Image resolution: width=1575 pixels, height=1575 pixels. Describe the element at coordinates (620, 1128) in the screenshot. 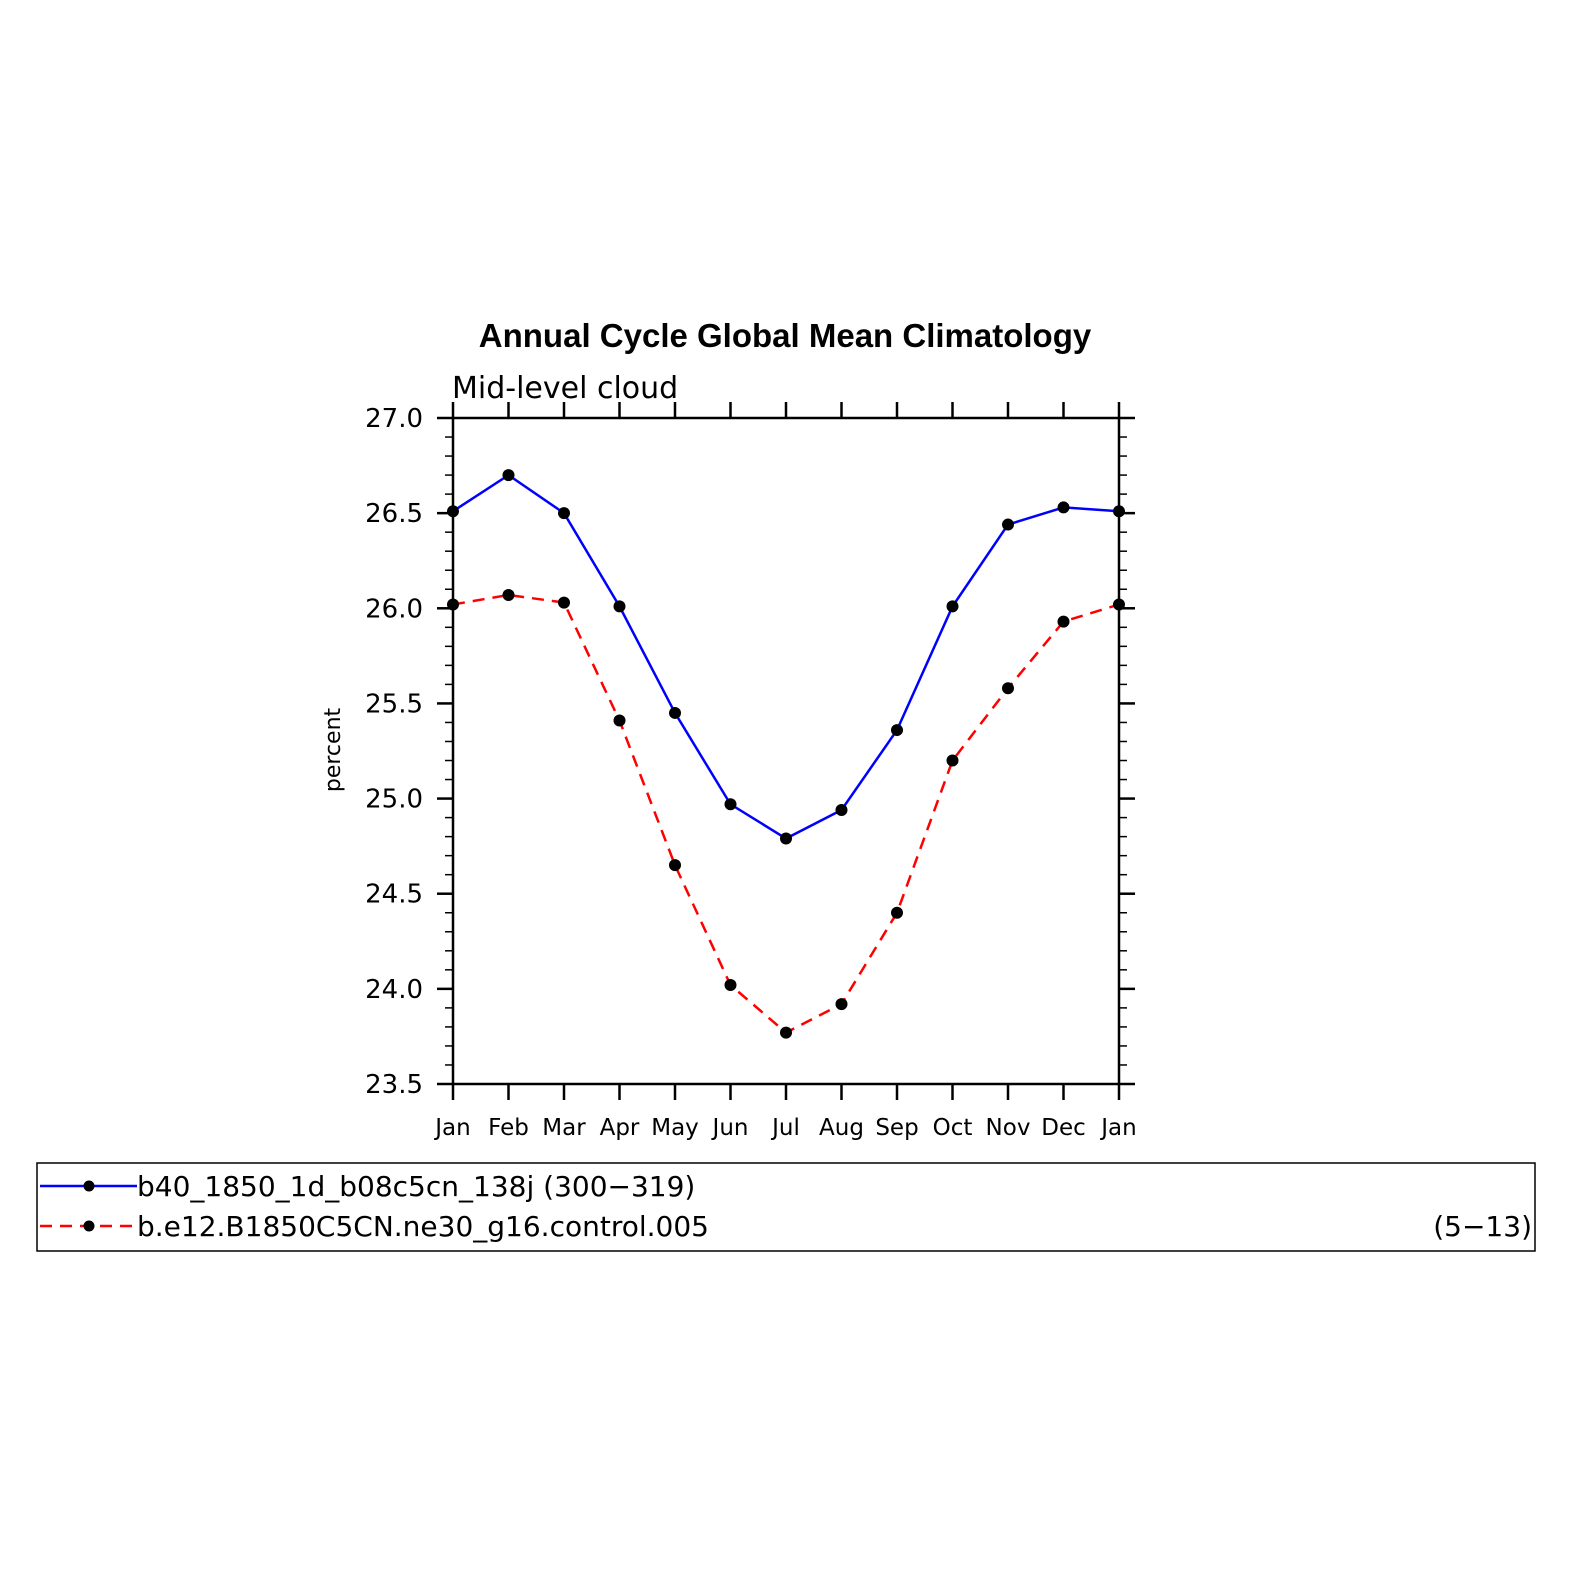

I see `x-tick-label: Apr` at that location.